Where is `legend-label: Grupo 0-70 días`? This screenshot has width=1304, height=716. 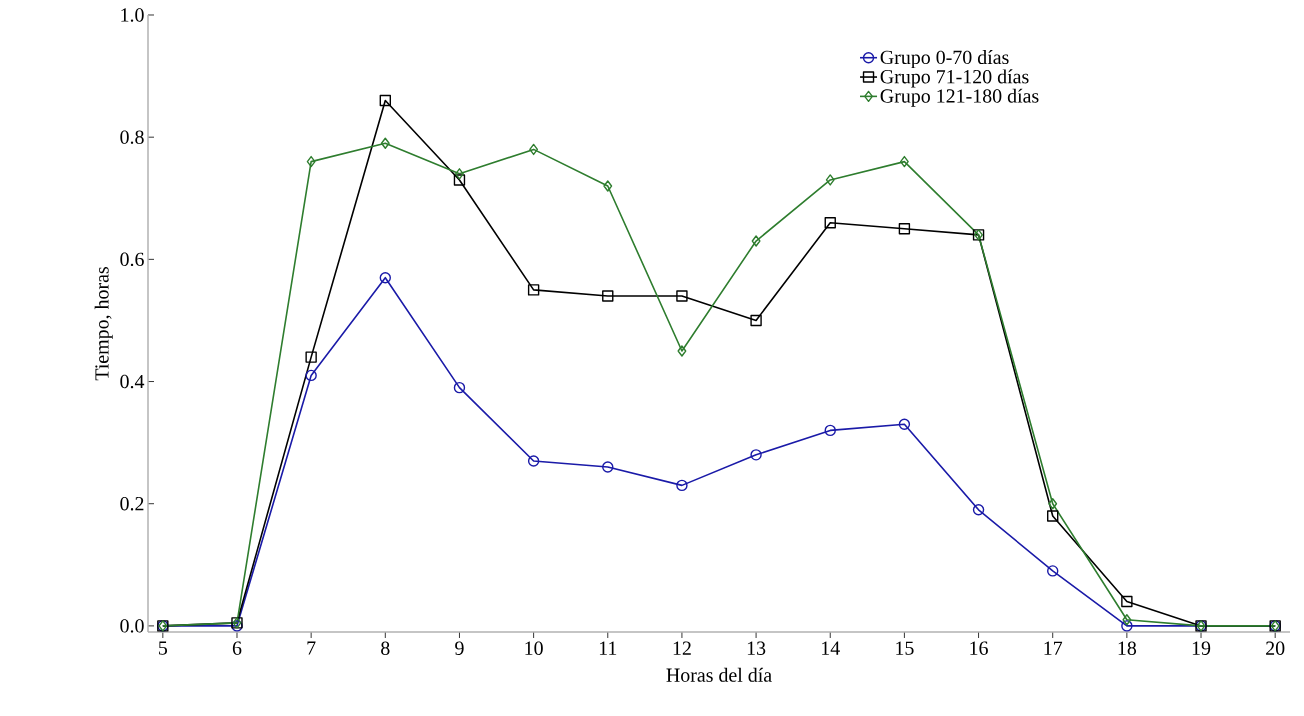 legend-label: Grupo 0-70 días is located at coordinates (944, 59).